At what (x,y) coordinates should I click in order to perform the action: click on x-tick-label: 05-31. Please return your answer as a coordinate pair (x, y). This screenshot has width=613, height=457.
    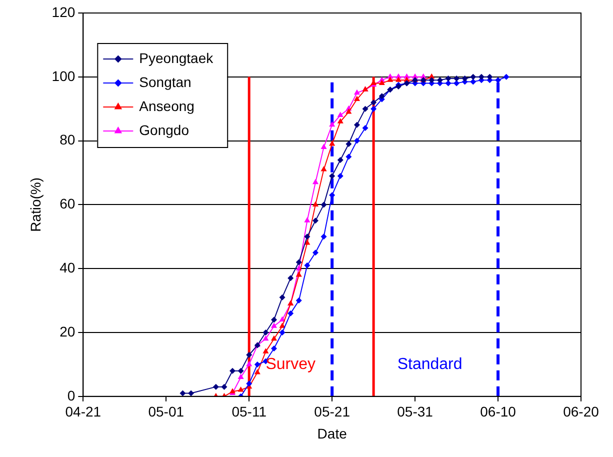
    Looking at the image, I should click on (415, 412).